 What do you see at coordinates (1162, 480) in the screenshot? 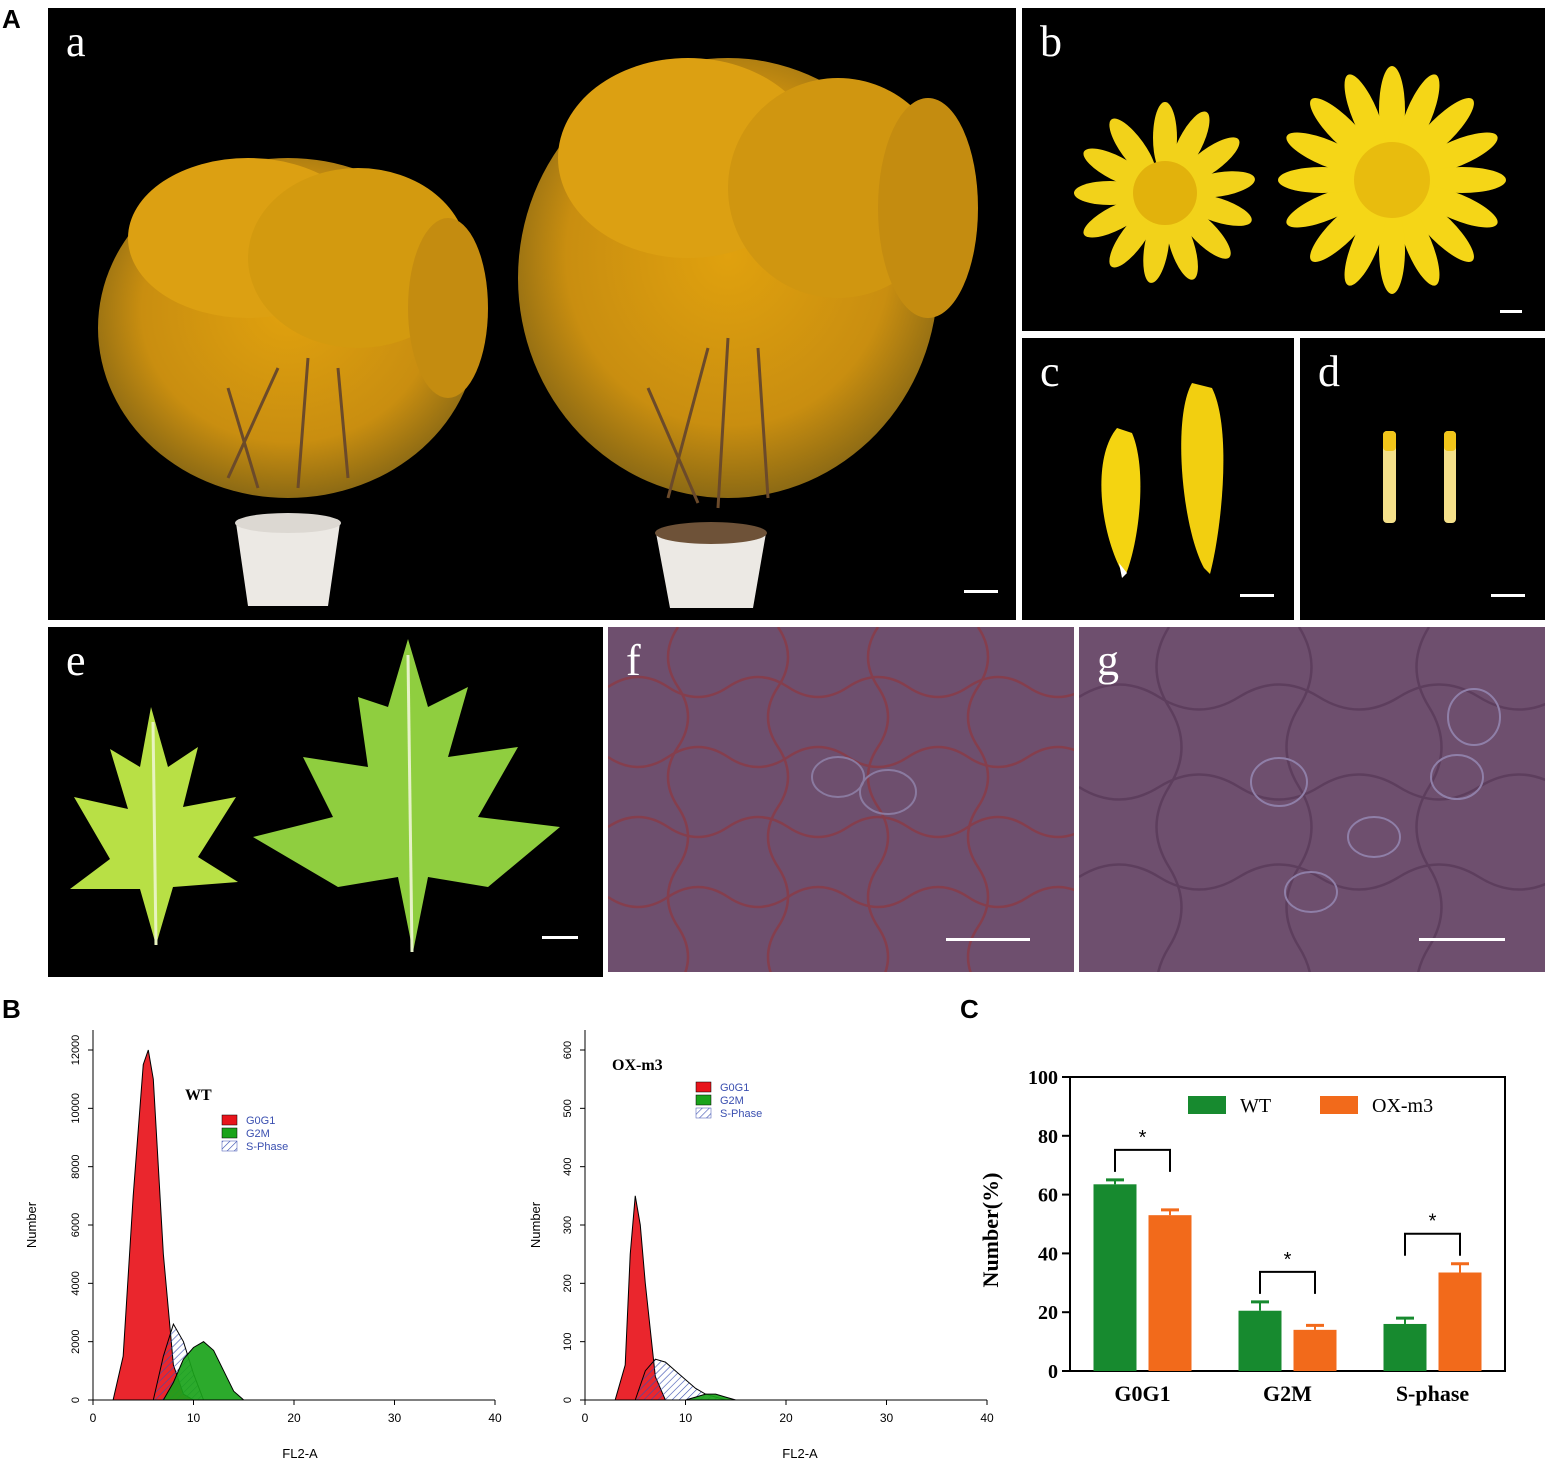
I see `ray-floret-illustration` at bounding box center [1162, 480].